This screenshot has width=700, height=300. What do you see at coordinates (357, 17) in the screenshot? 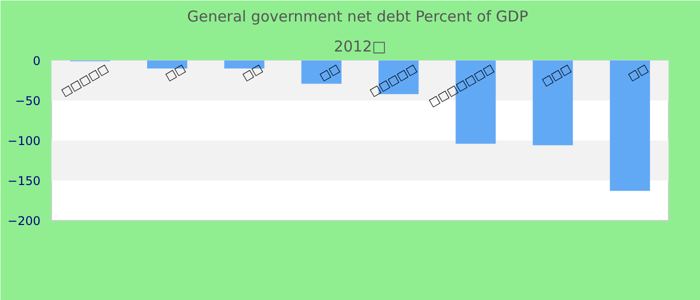
I see `chart-title: General government net debt Percent of GDP` at bounding box center [357, 17].